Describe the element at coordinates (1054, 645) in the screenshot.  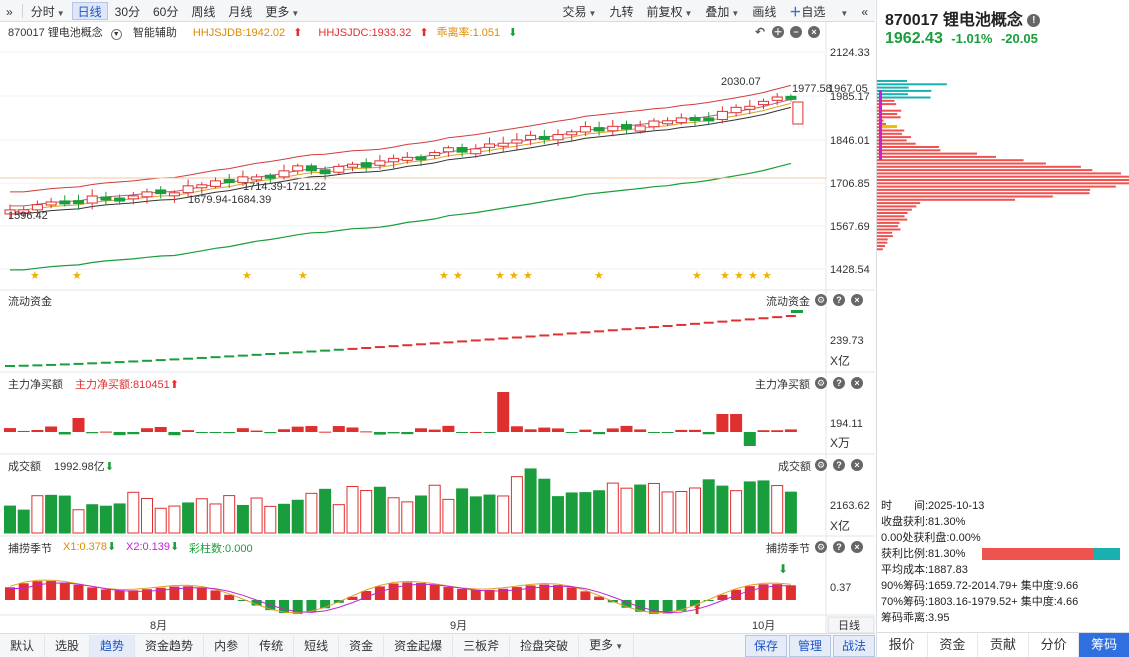
I see `tab-price-dist: 分价` at that location.